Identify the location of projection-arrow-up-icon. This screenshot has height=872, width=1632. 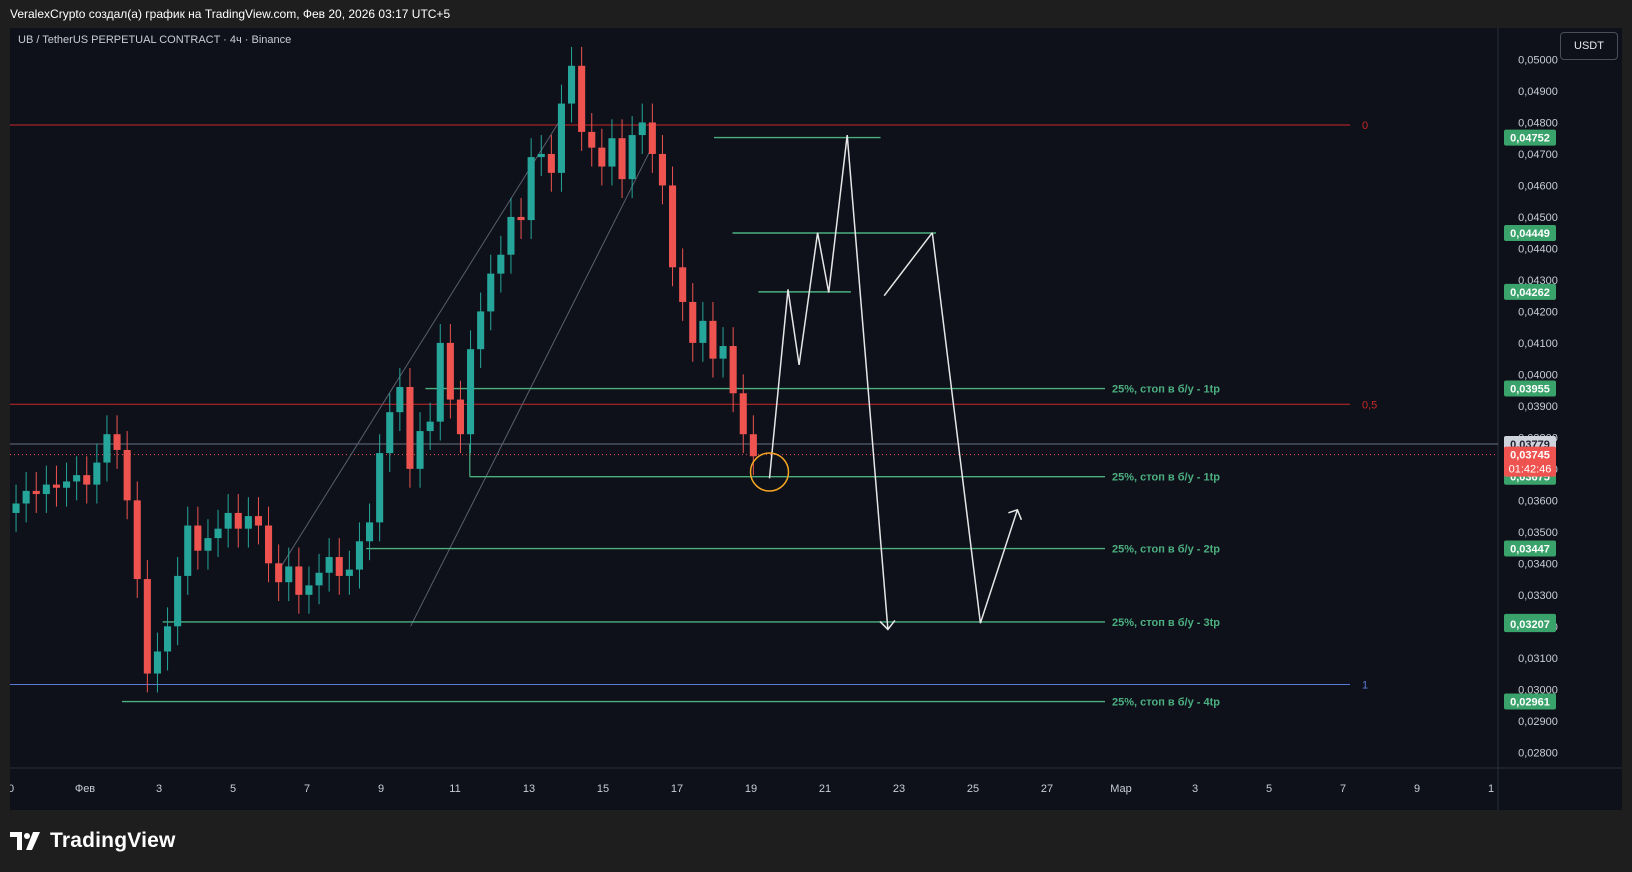
(1015, 514).